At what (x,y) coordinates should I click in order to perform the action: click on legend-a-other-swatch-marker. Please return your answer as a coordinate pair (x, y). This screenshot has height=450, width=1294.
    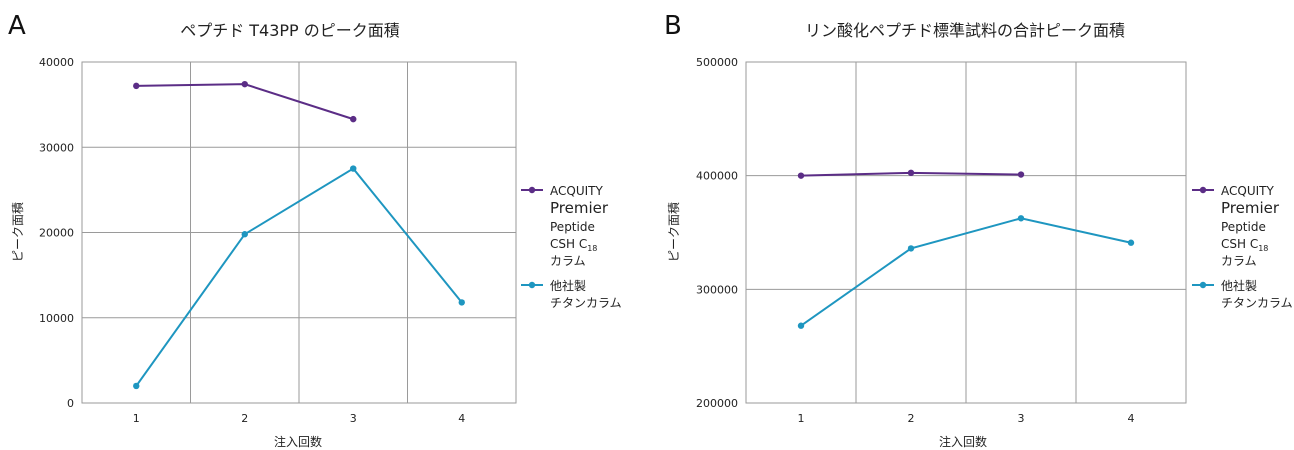
    Looking at the image, I should click on (532, 285).